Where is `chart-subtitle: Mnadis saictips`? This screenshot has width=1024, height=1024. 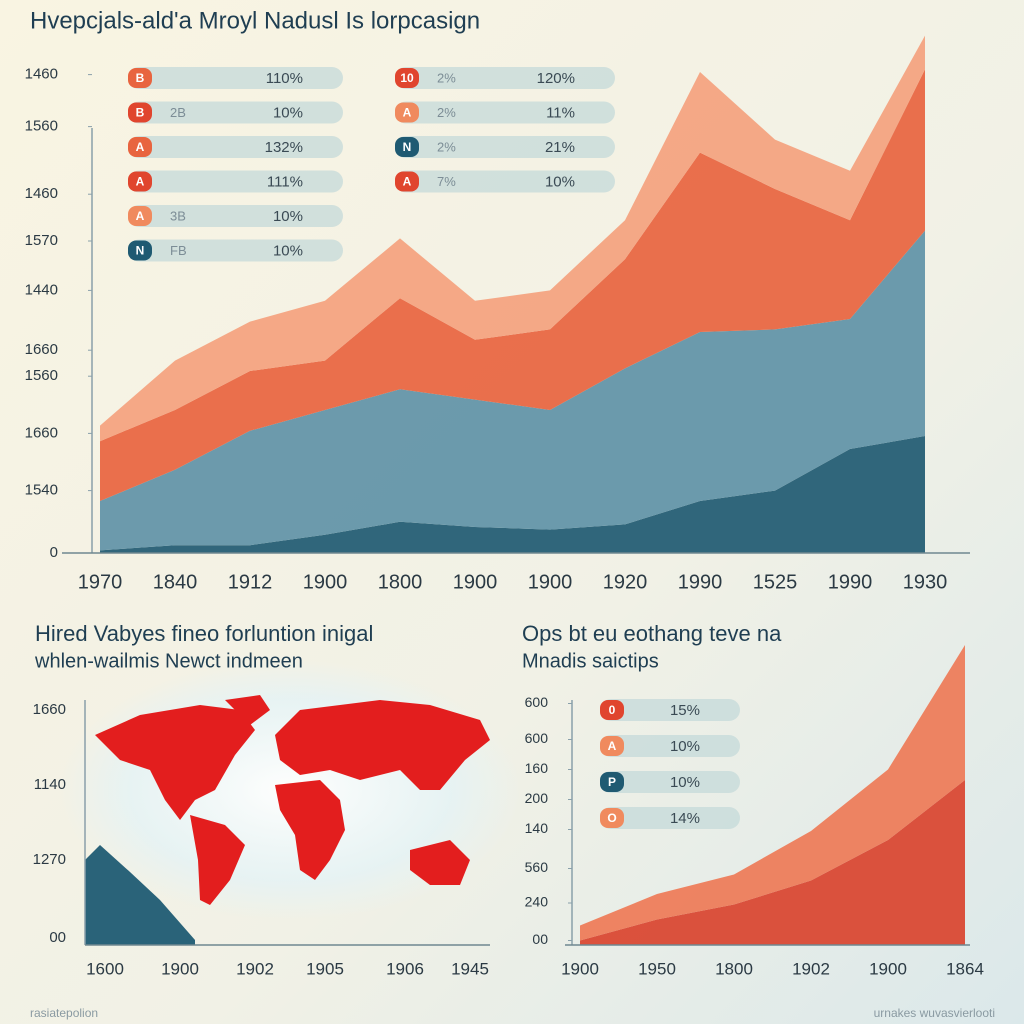 chart-subtitle: Mnadis saictips is located at coordinates (590, 661).